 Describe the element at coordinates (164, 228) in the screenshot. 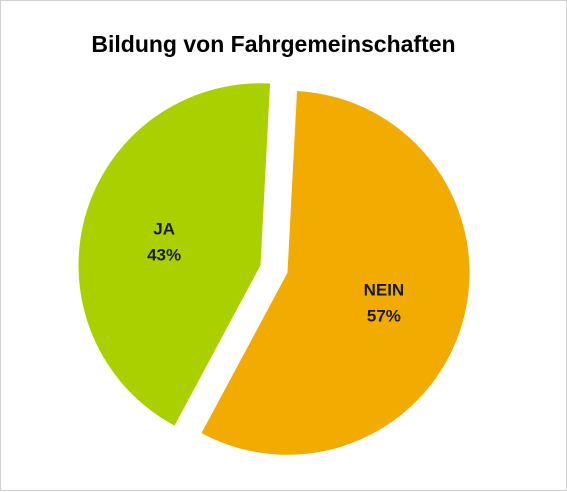

I see `slice-label-ja: JA` at that location.